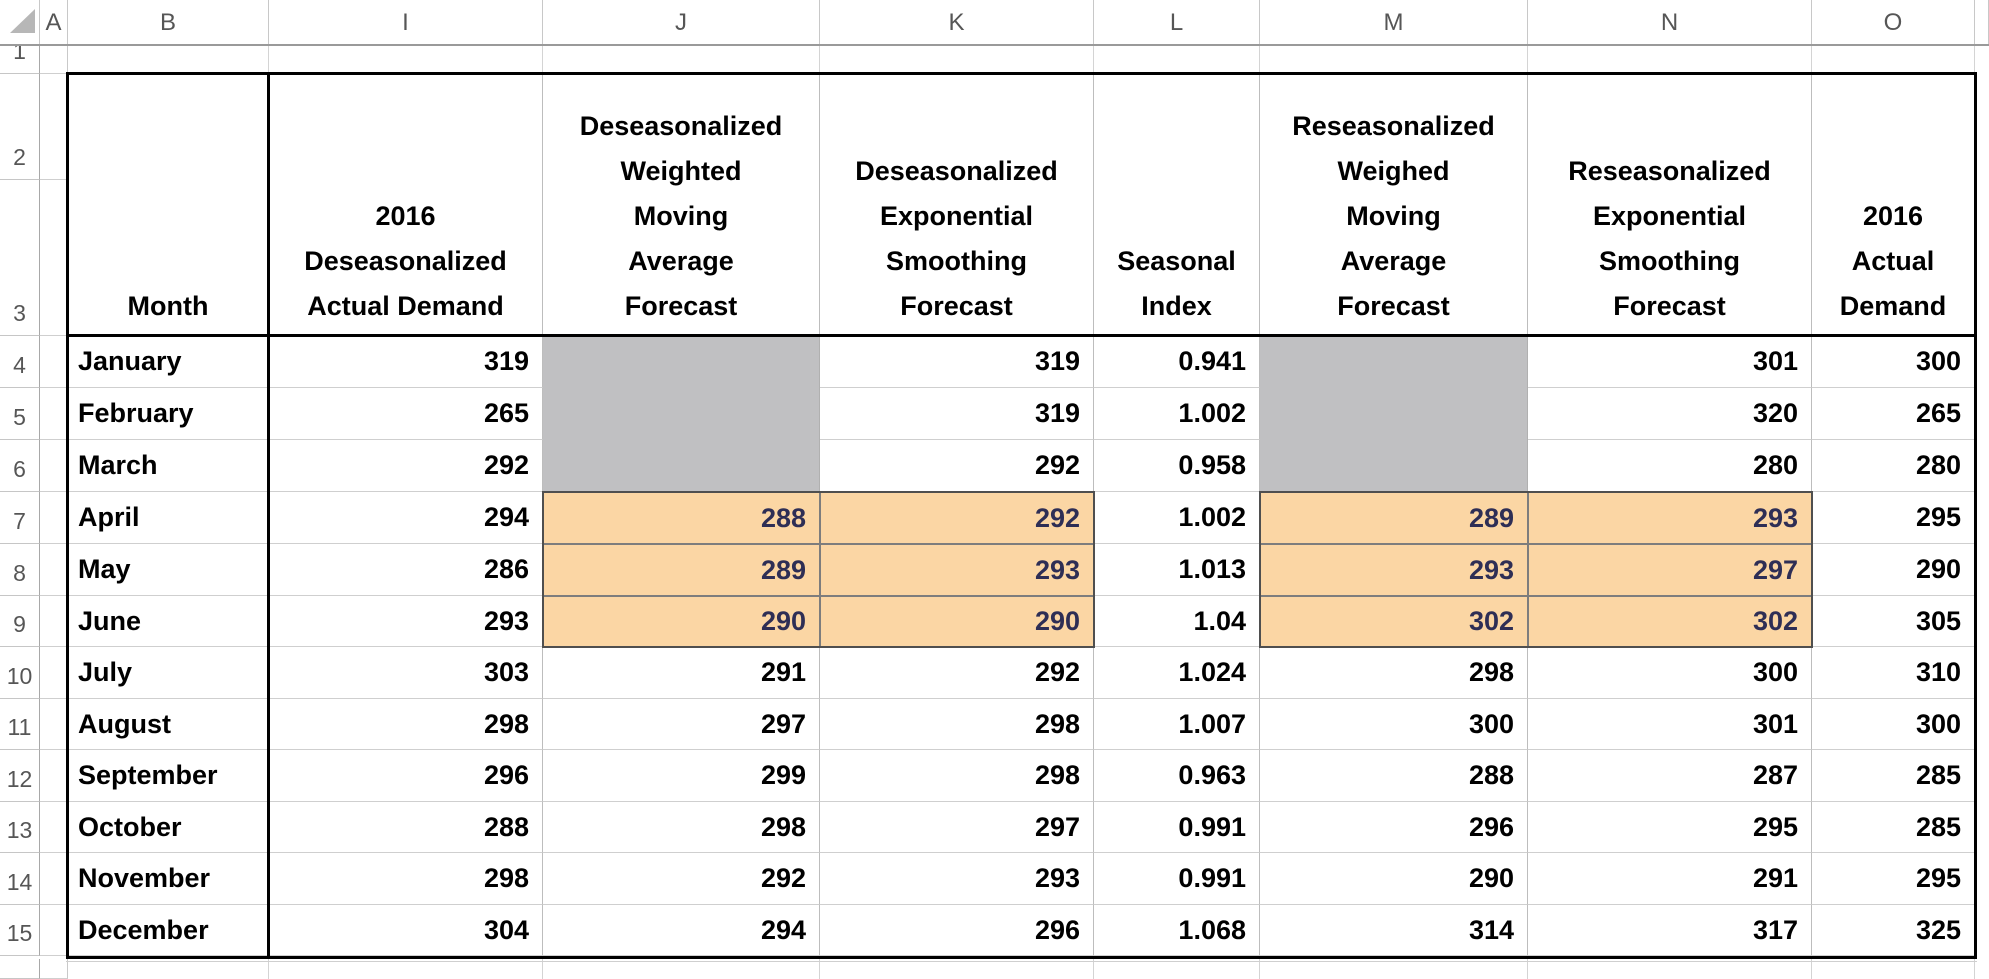  Describe the element at coordinates (1670, 827) in the screenshot. I see `cell-n13: 295` at that location.